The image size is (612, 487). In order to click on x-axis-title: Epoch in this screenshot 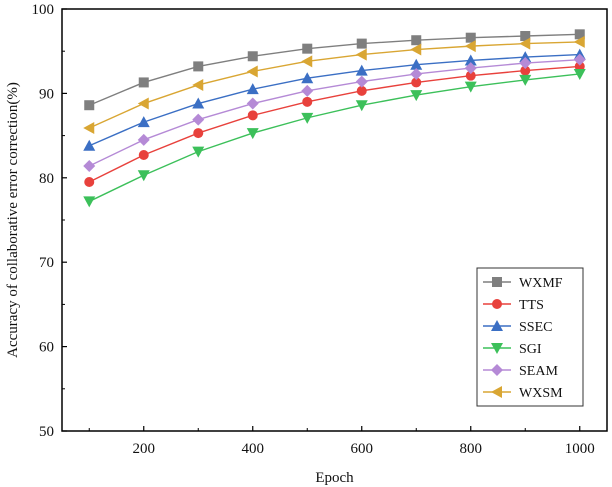, I will do `click(334, 478)`.